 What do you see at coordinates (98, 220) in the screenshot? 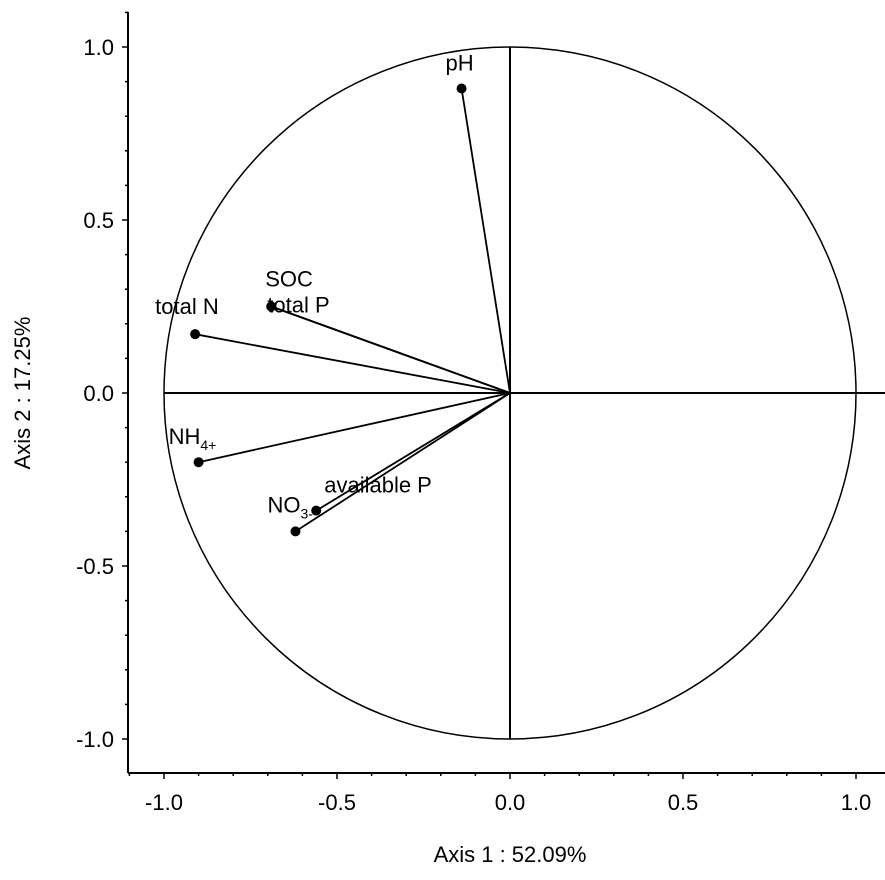
I see `y-tick-label: 0.5` at bounding box center [98, 220].